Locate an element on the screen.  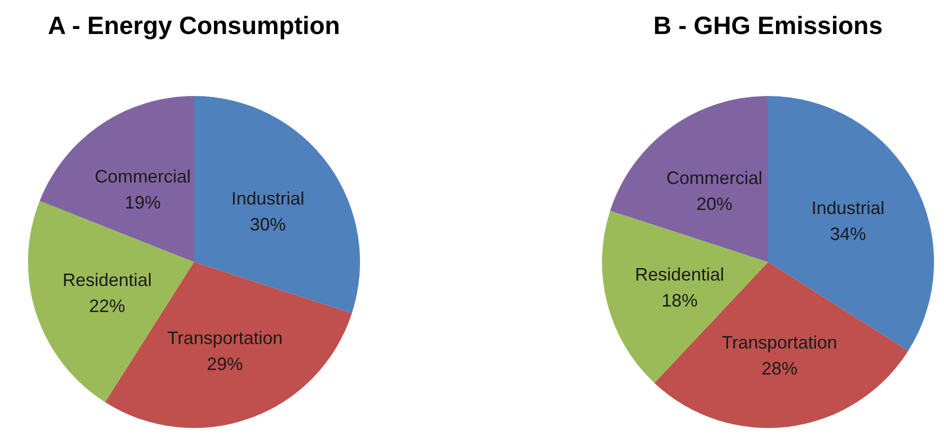
data-label: 19% is located at coordinates (142, 202).